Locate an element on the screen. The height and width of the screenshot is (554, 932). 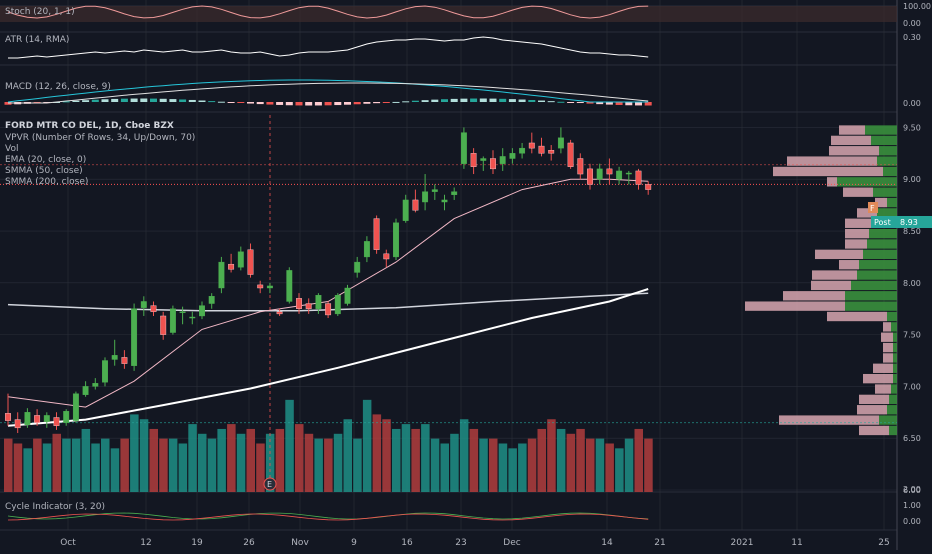
stoch-tick-100: 100.00 is located at coordinates (917, 6).